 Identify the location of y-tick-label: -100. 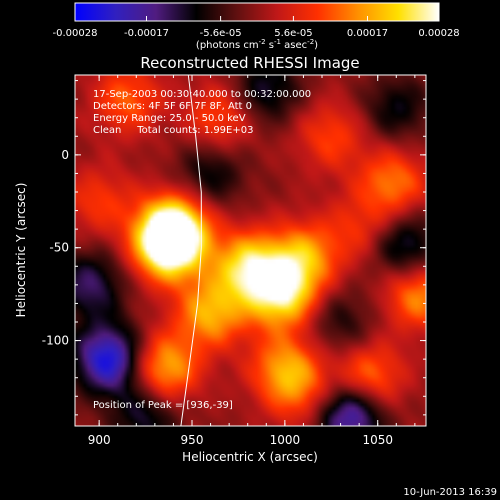
(55, 341).